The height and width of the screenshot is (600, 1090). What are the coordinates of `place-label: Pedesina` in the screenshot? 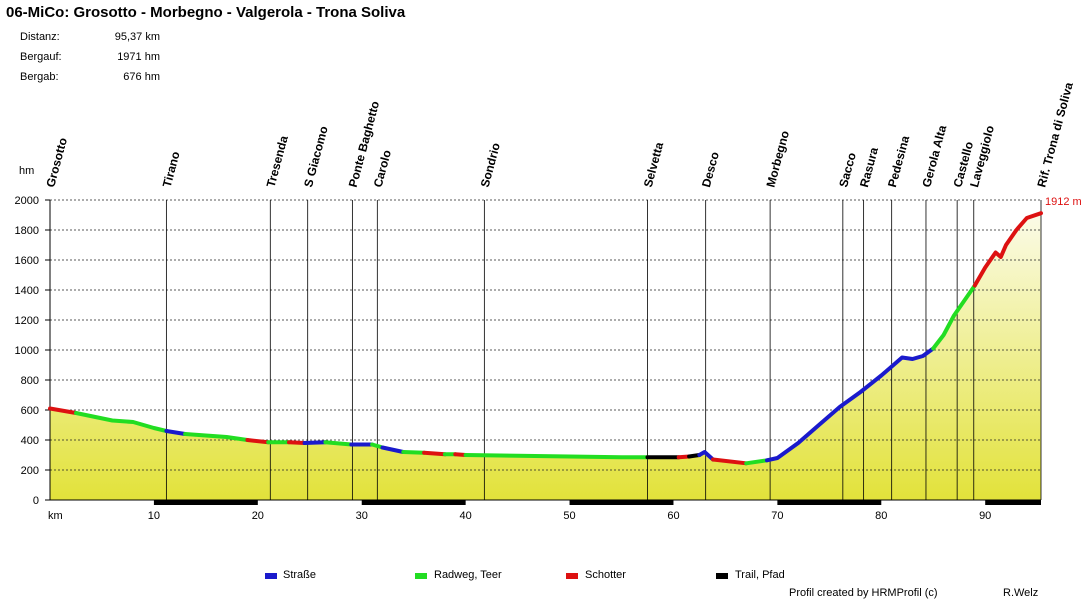 It's located at (898, 161).